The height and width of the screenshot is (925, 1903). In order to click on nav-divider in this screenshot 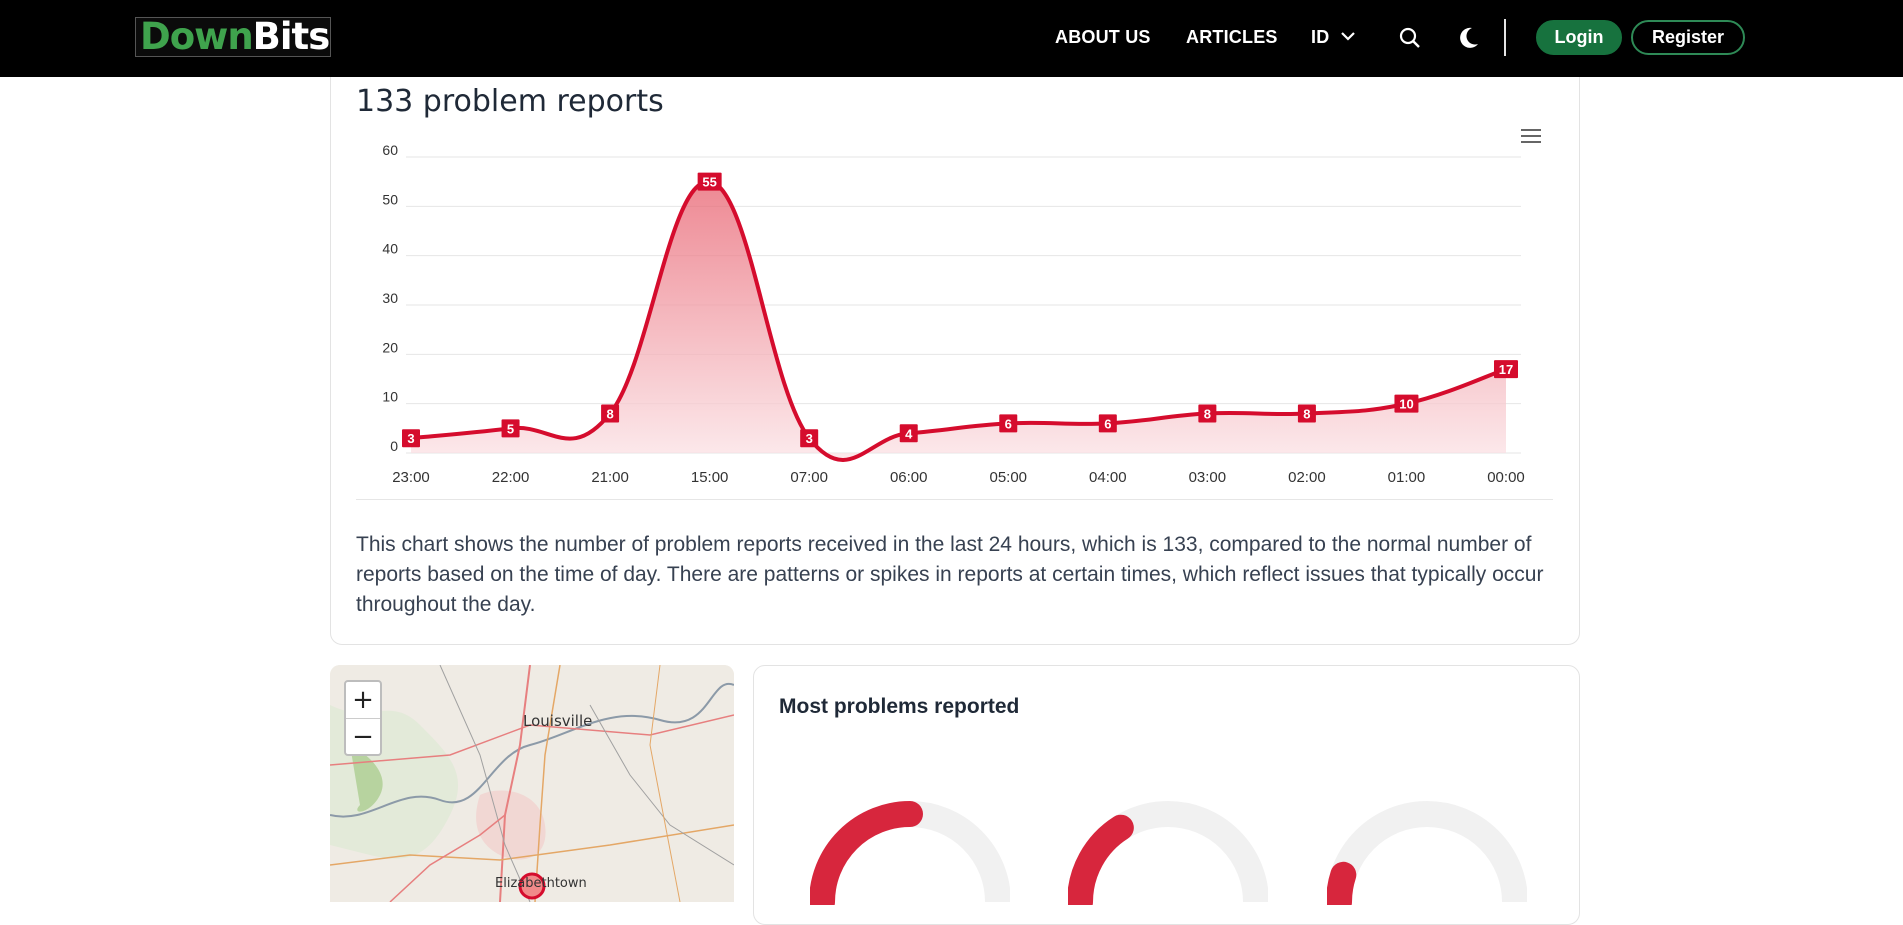, I will do `click(1505, 37)`.